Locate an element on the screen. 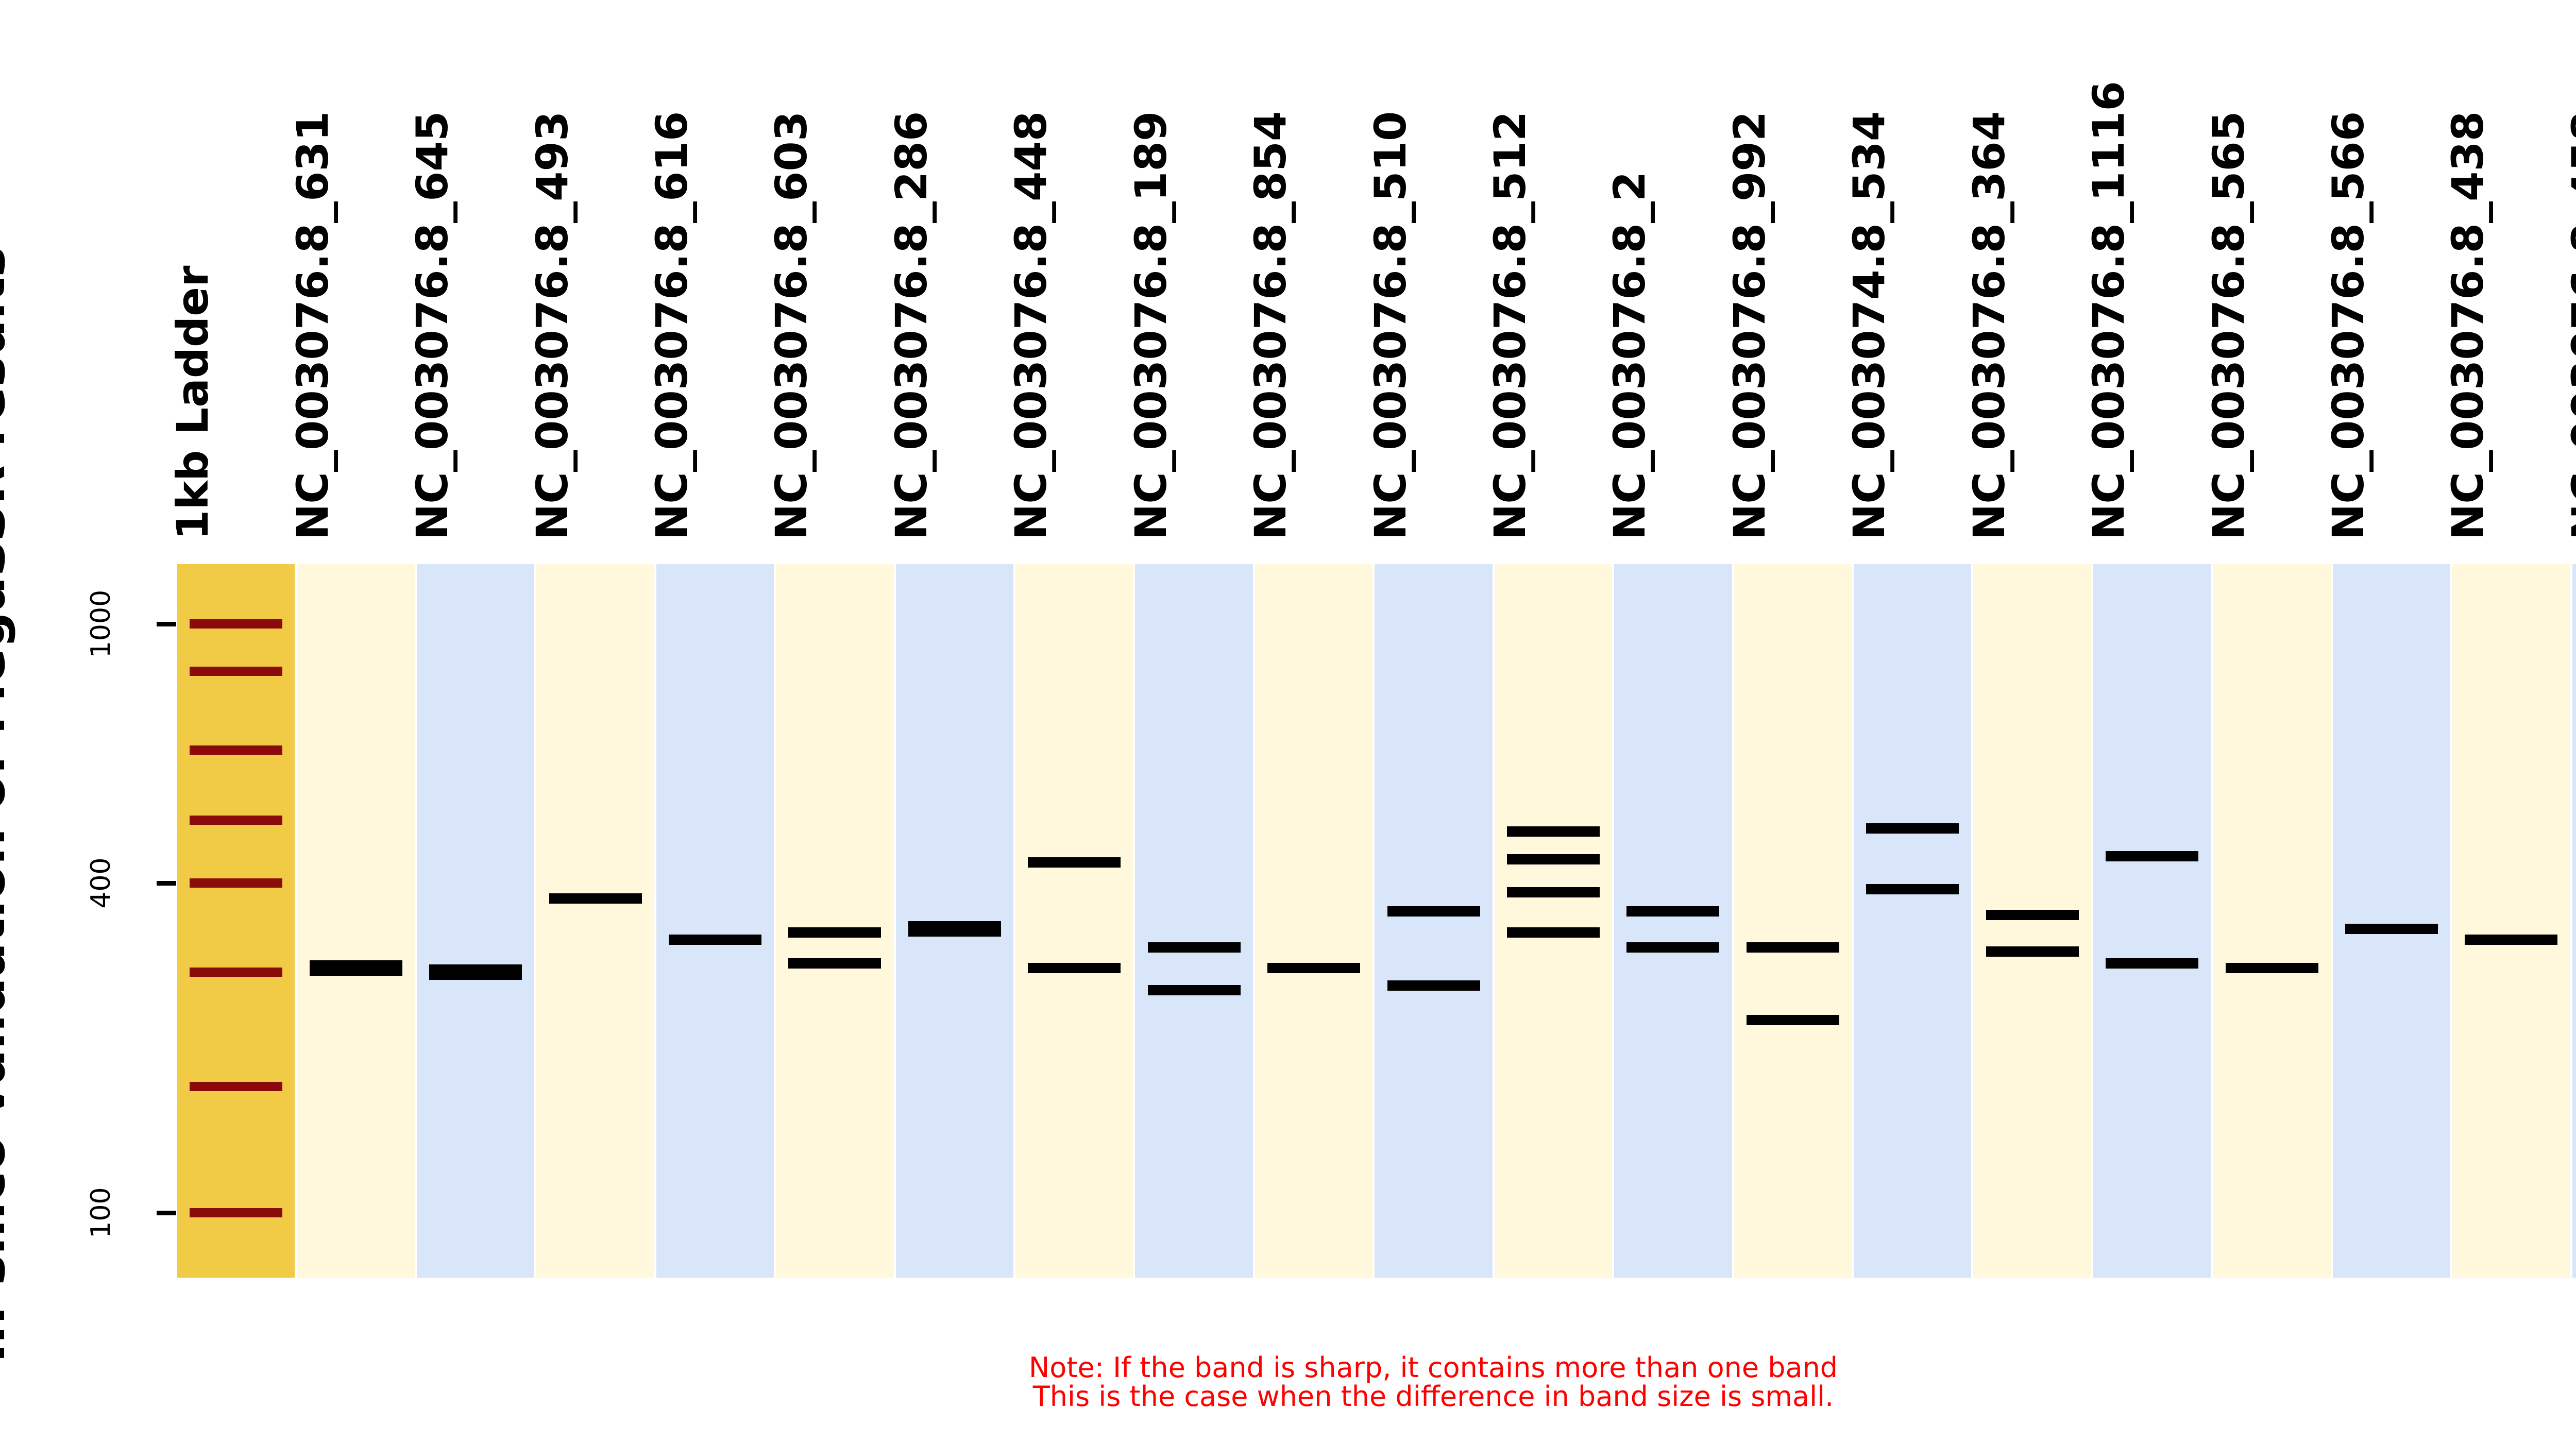 This screenshot has width=2576, height=1442. lane-label: NC_003076.8_286 is located at coordinates (911, 325).